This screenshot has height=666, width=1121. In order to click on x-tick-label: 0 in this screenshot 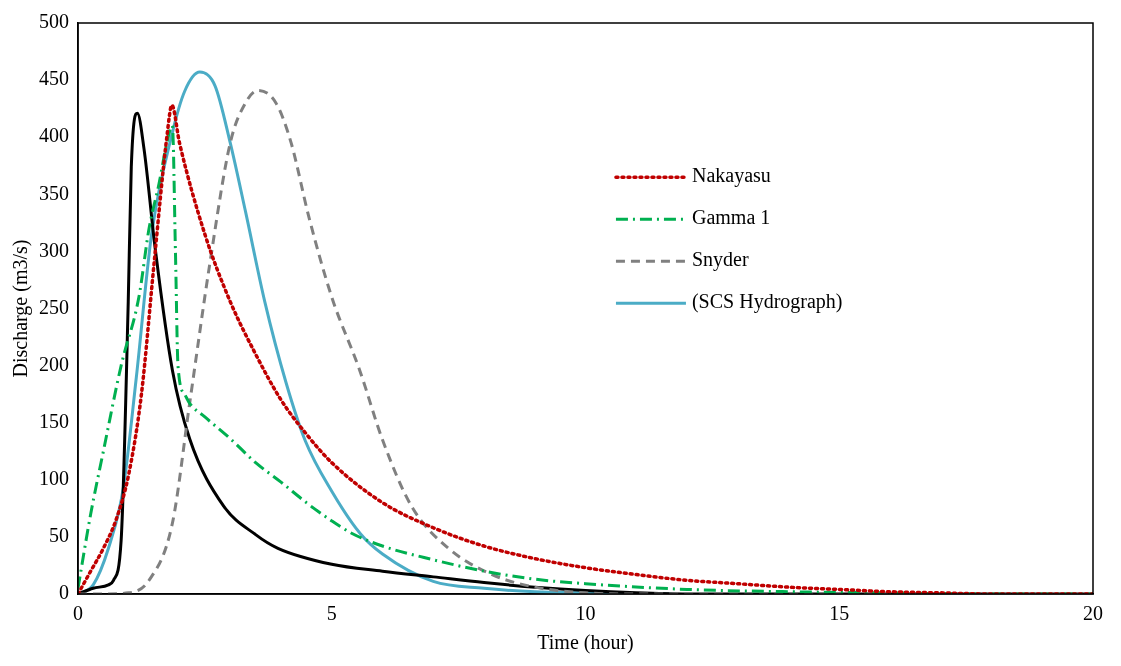, I will do `click(78, 613)`.